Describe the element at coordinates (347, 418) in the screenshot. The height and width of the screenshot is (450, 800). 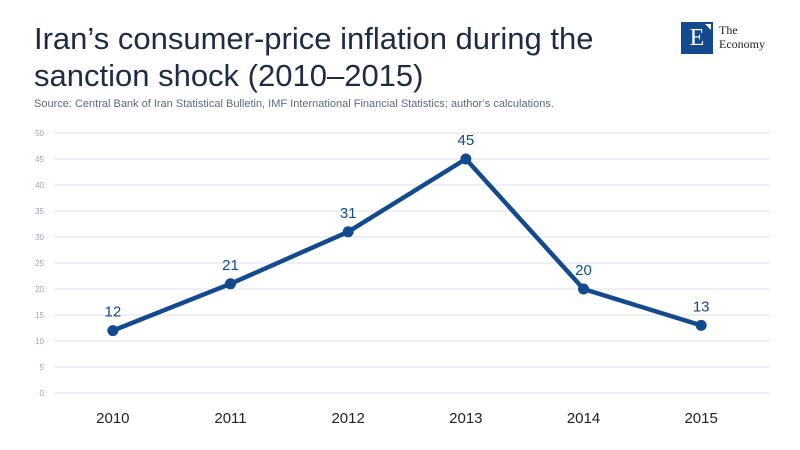
I see `x-tick-label: 2012` at that location.